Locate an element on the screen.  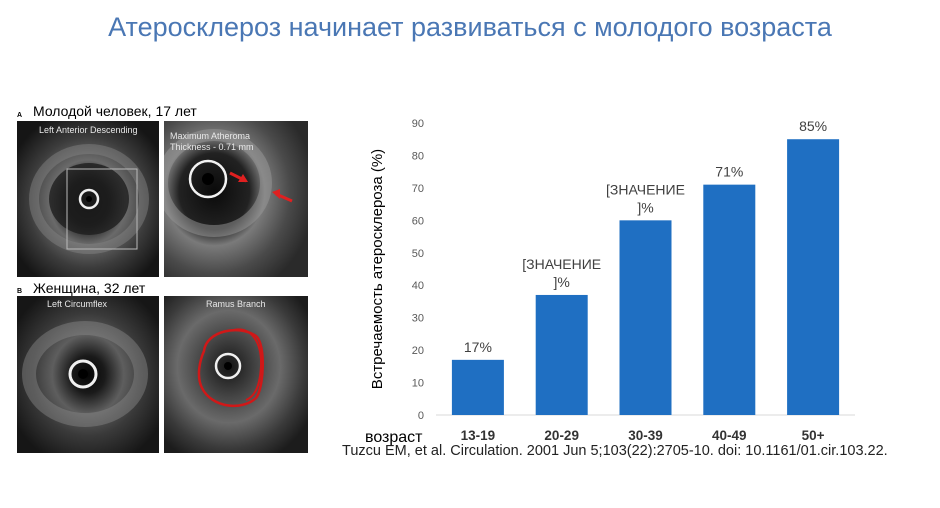
max-atheroma-caption-2: Thickness - 0.71 mm is located at coordinates (212, 147).